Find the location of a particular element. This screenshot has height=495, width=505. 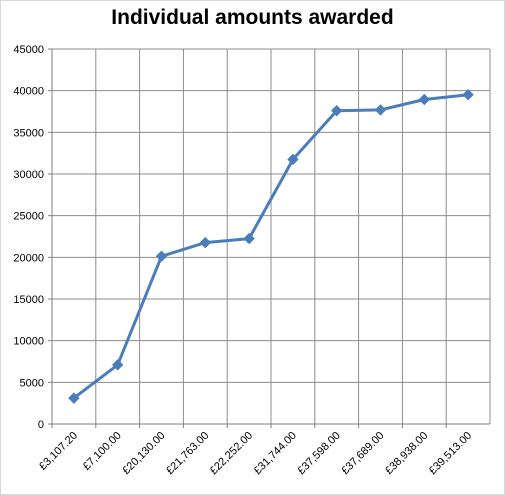

y-tick-label: 25000 is located at coordinates (28, 217).